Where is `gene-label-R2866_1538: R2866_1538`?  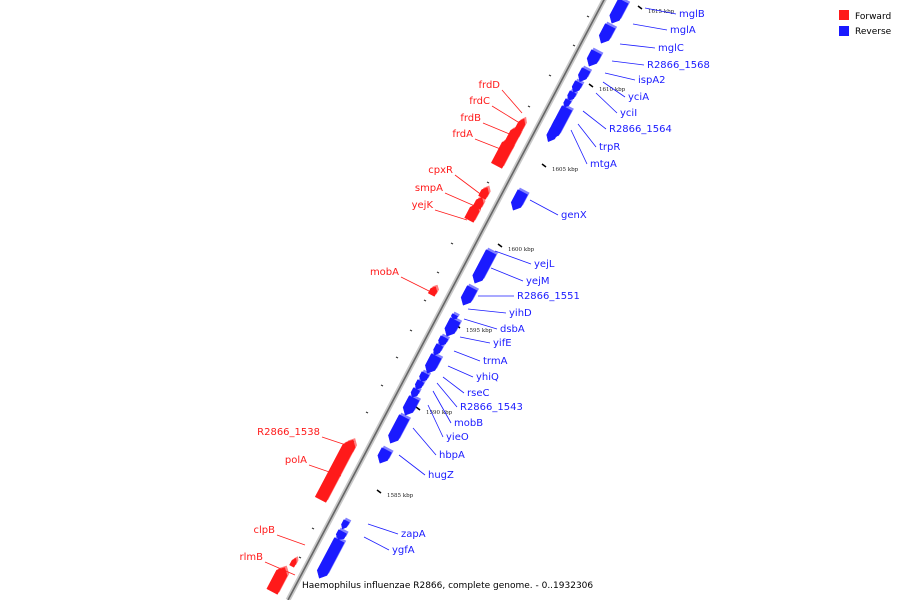 gene-label-R2866_1538: R2866_1538 is located at coordinates (288, 432).